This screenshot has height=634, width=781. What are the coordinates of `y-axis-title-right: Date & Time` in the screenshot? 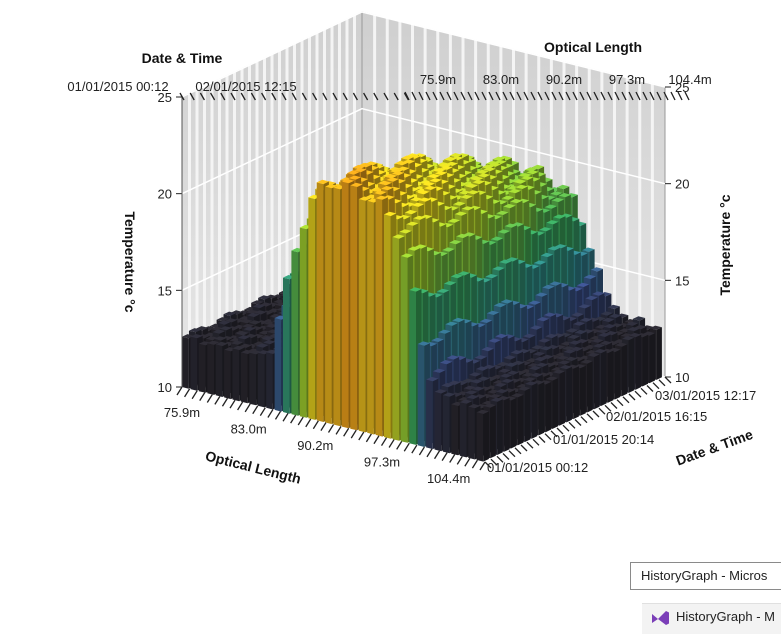 It's located at (714, 447).